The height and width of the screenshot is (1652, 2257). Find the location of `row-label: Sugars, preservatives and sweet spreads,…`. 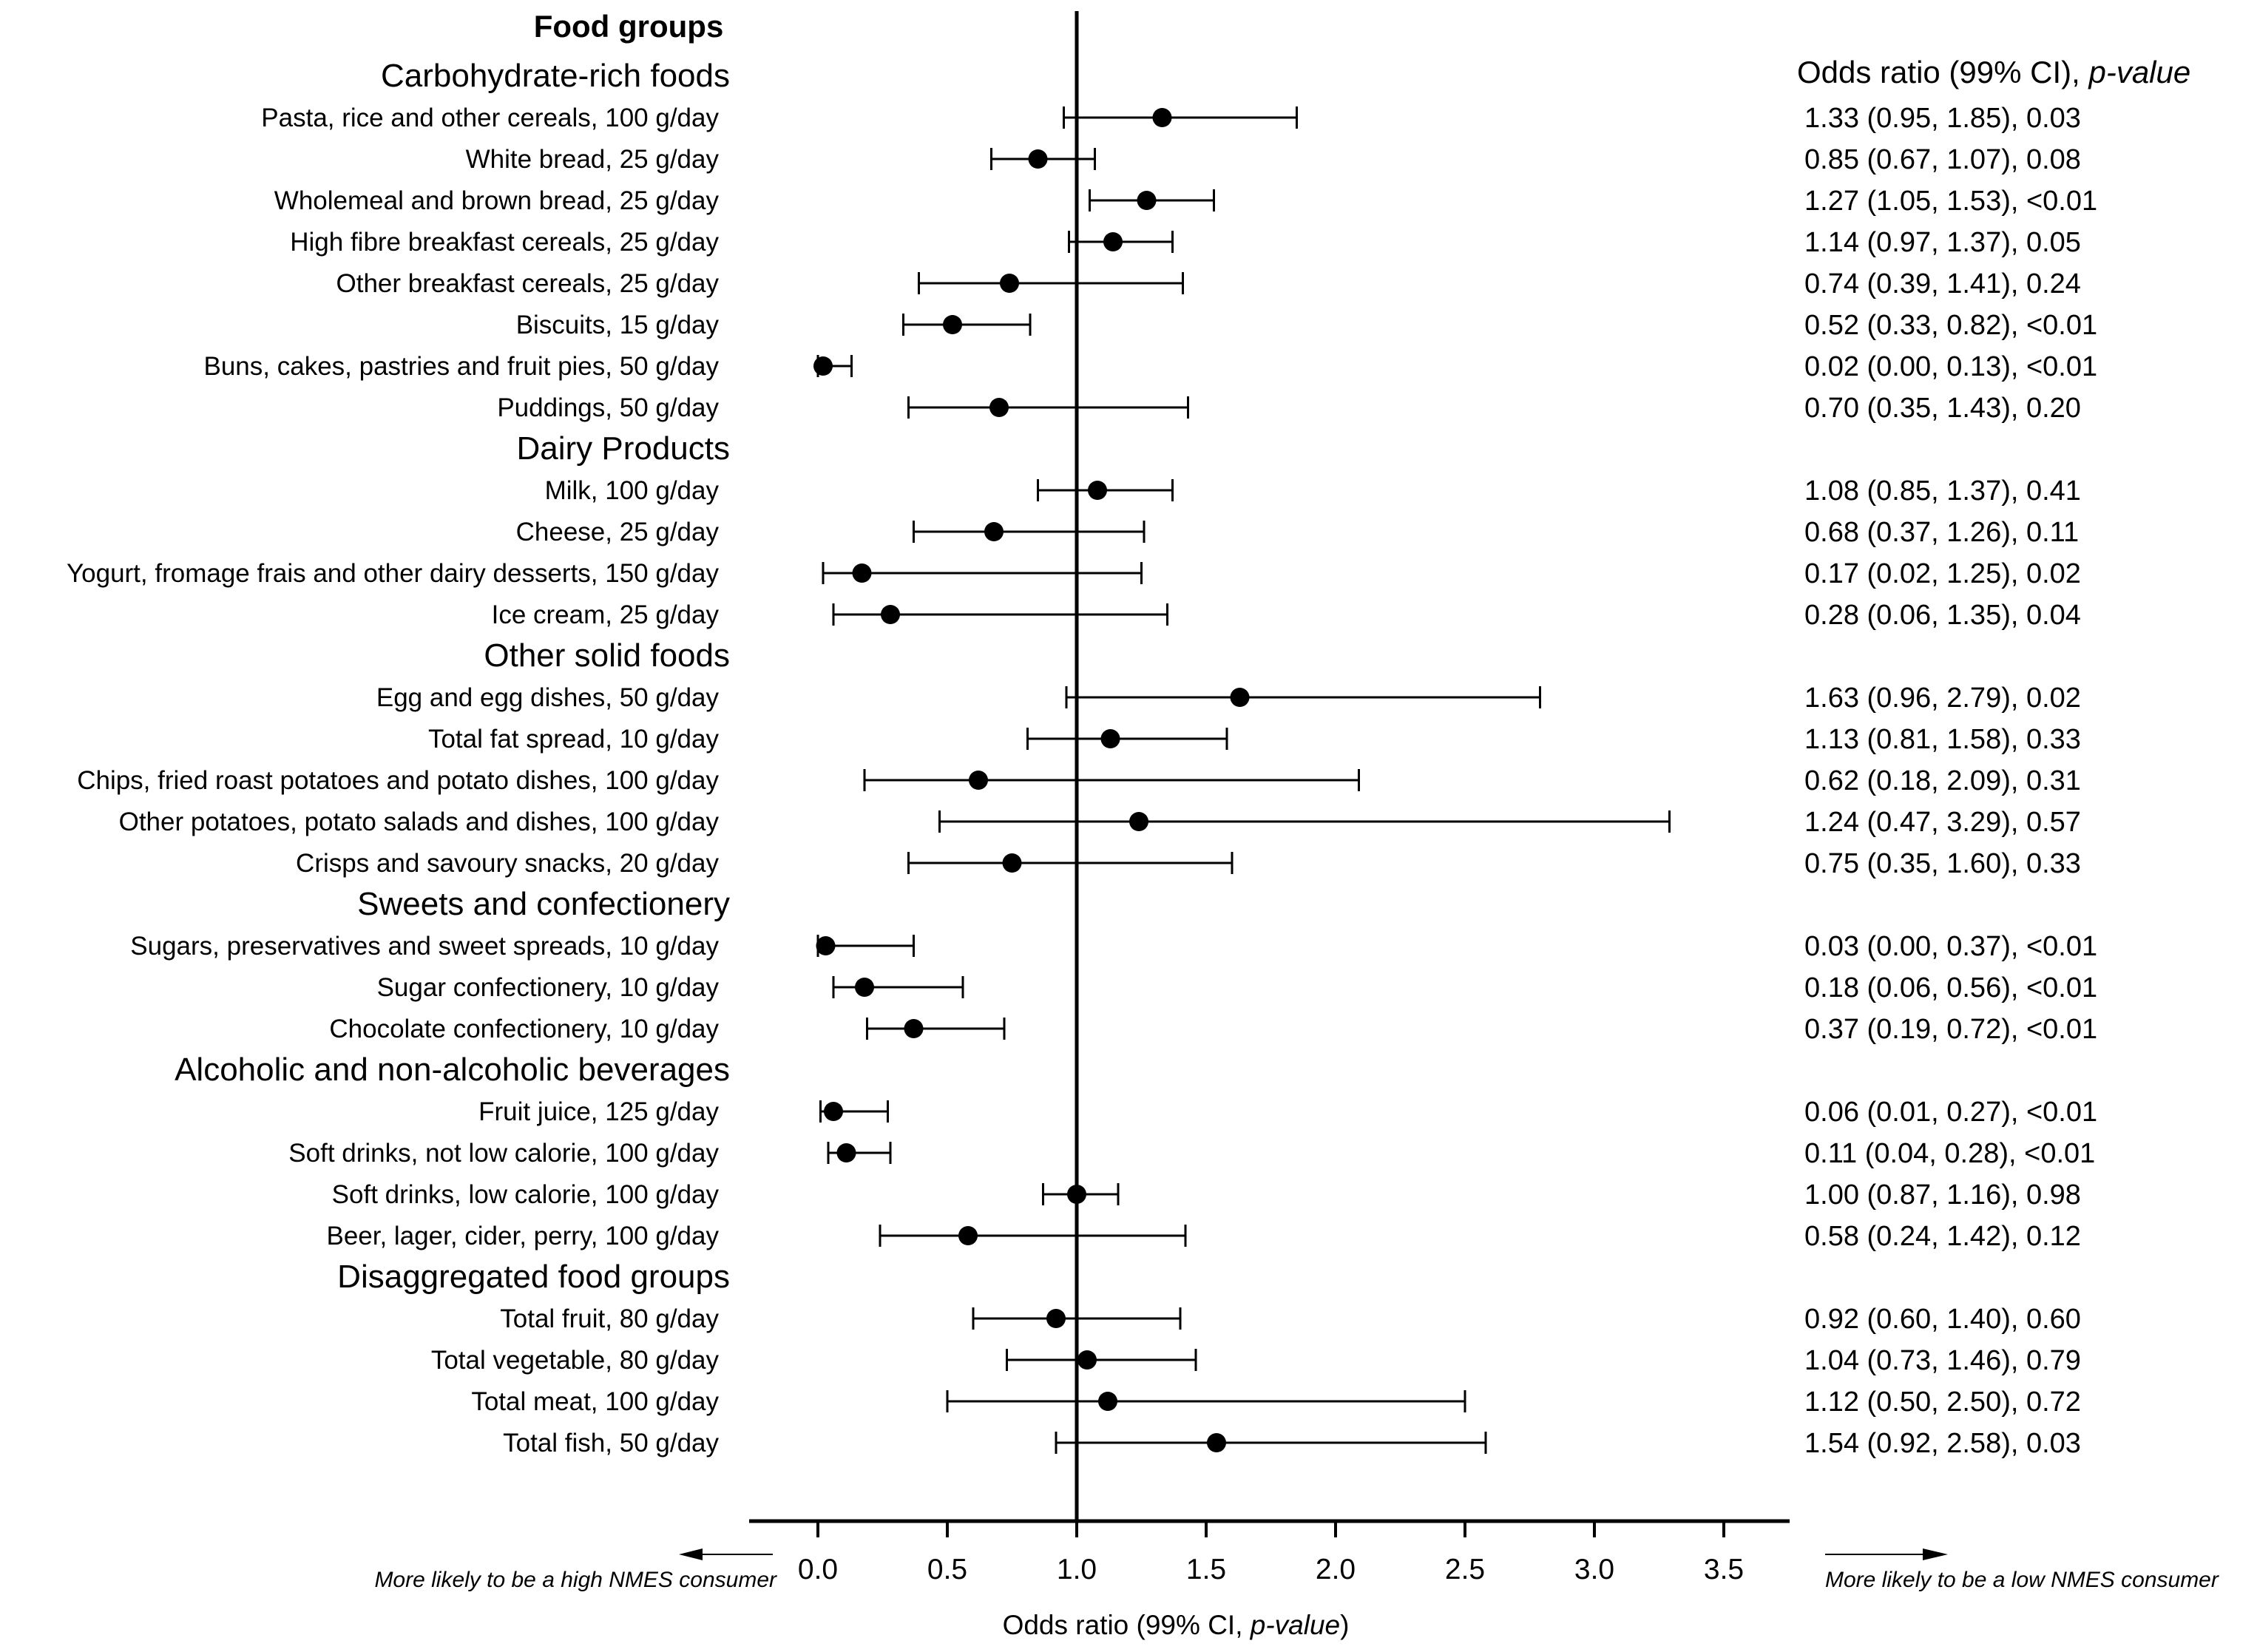

row-label: Sugars, preservatives and sweet spreads,… is located at coordinates (424, 946).